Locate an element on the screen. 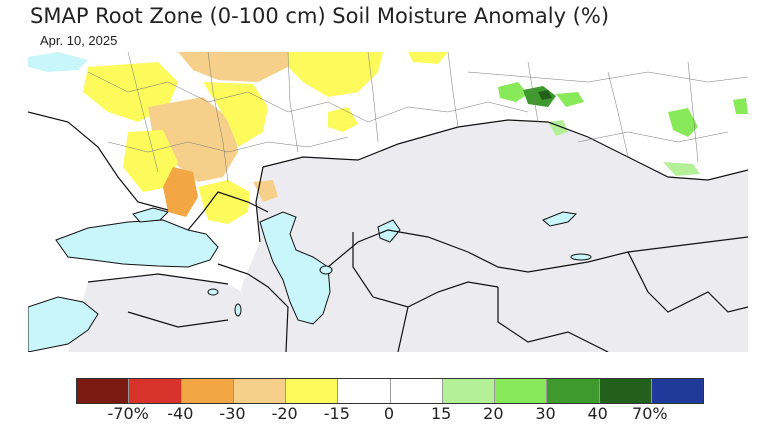 The width and height of the screenshot is (780, 436). black-sea is located at coordinates (137, 243).